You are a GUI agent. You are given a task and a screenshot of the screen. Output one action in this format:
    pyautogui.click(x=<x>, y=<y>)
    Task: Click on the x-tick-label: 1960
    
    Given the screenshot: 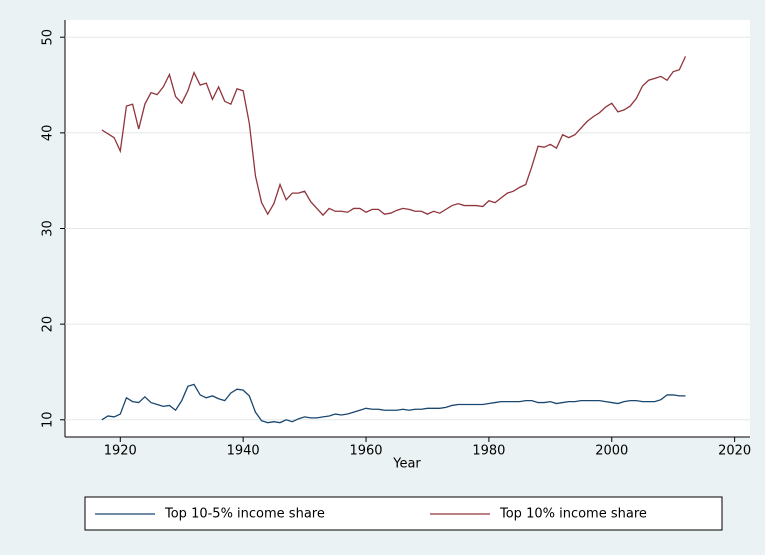 What is the action you would take?
    pyautogui.click(x=365, y=451)
    